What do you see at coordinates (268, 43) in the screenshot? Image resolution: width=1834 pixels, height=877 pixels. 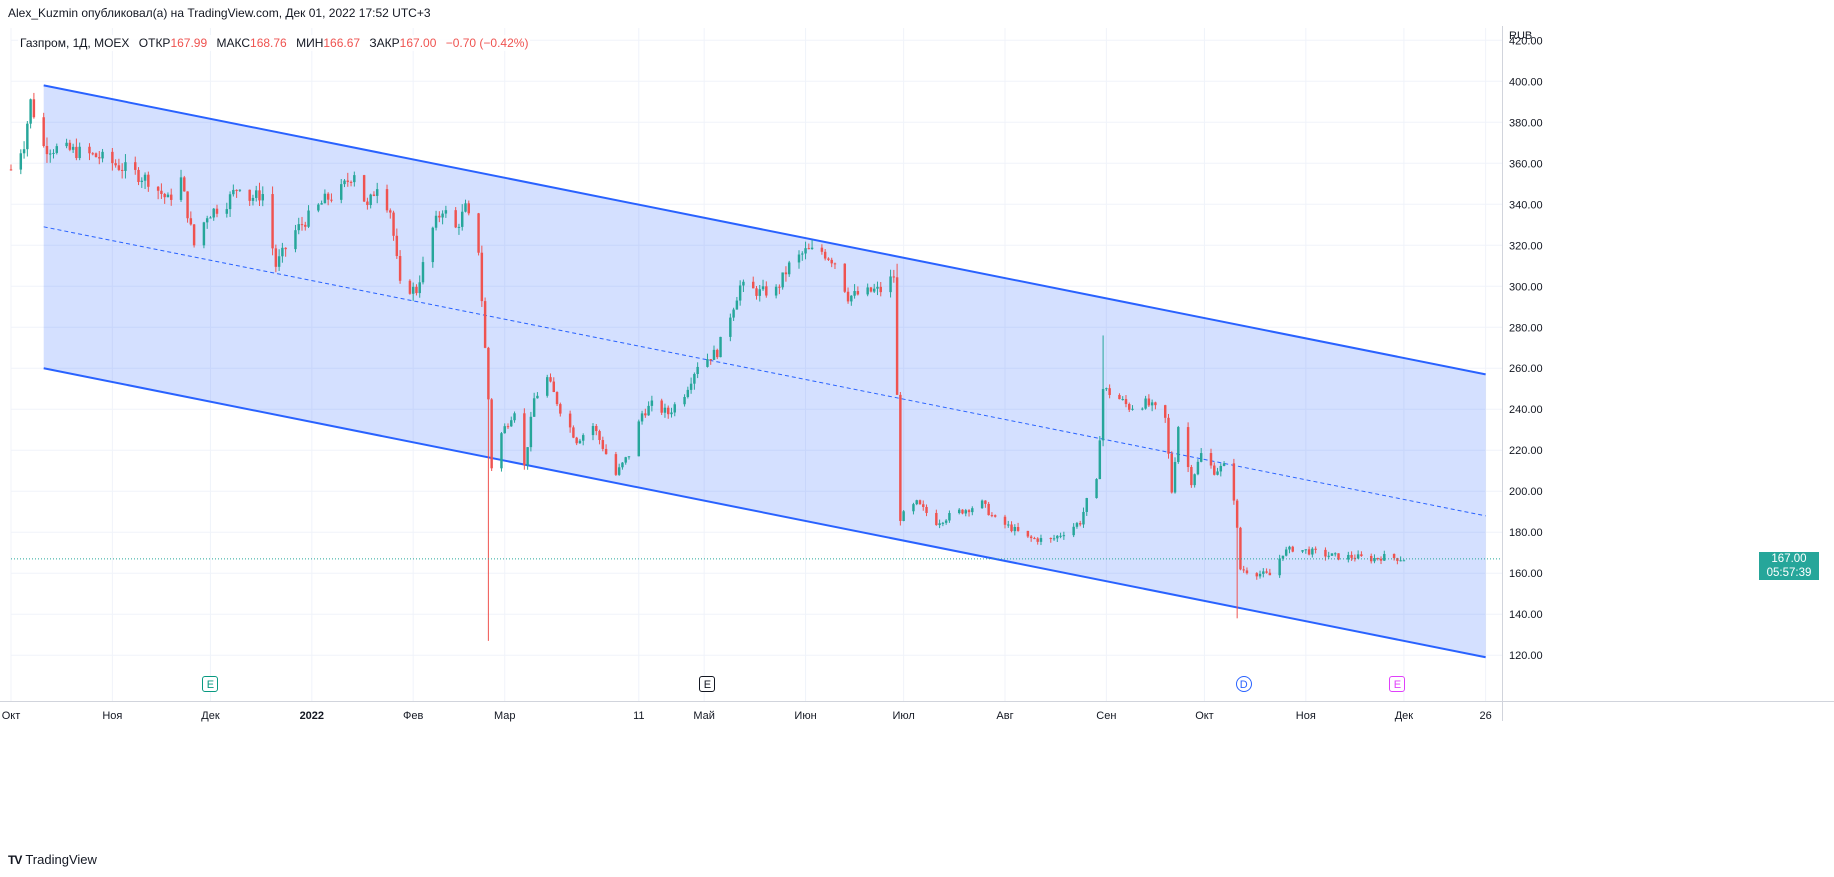 I see `legend-high-value: 168.76` at bounding box center [268, 43].